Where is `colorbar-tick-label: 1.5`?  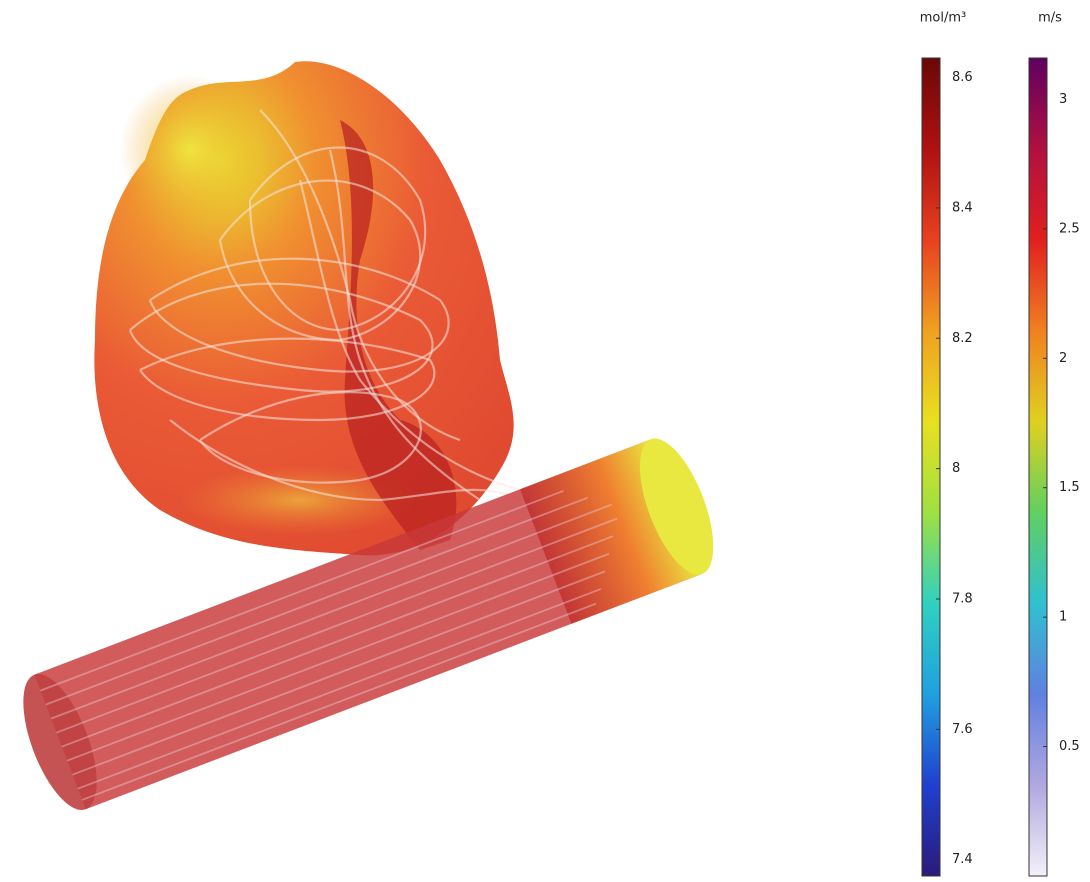
colorbar-tick-label: 1.5 is located at coordinates (1069, 487).